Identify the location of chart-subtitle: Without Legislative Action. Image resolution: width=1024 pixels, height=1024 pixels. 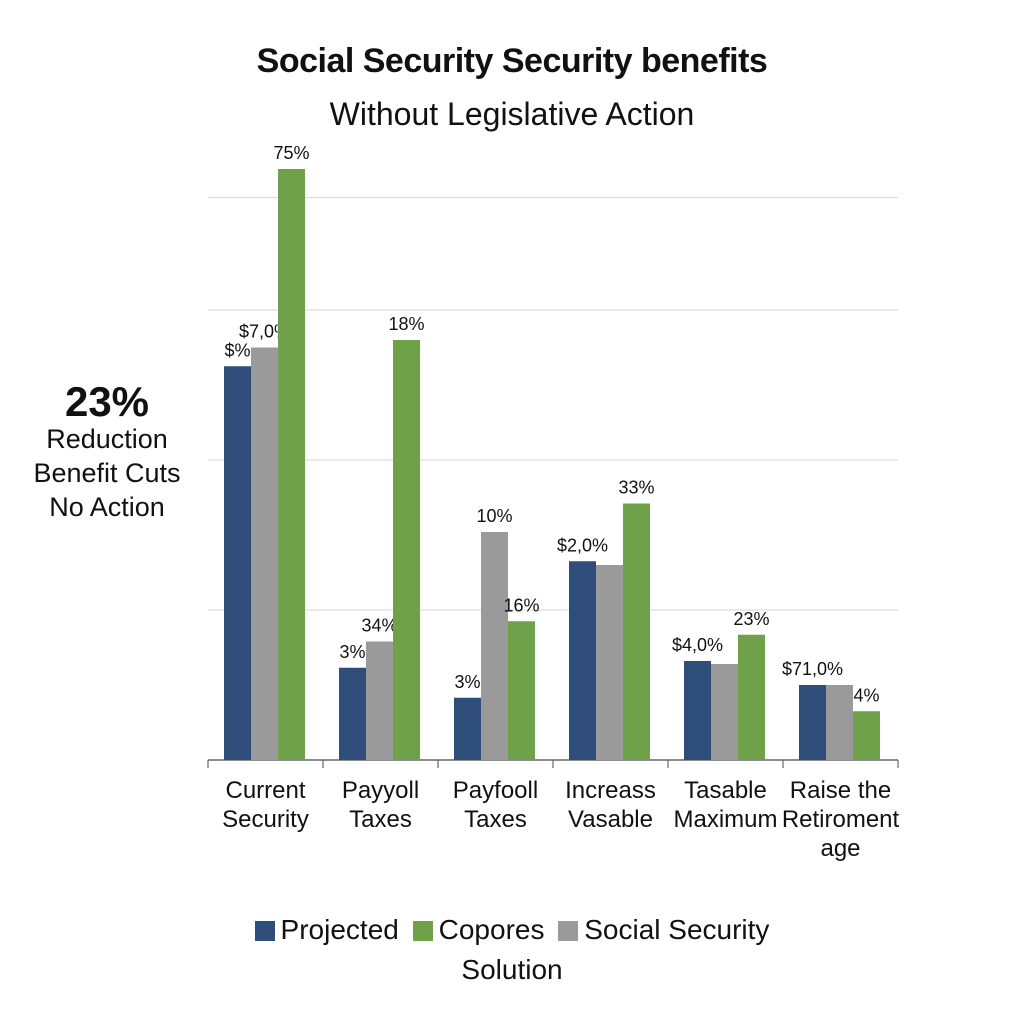
(512, 114).